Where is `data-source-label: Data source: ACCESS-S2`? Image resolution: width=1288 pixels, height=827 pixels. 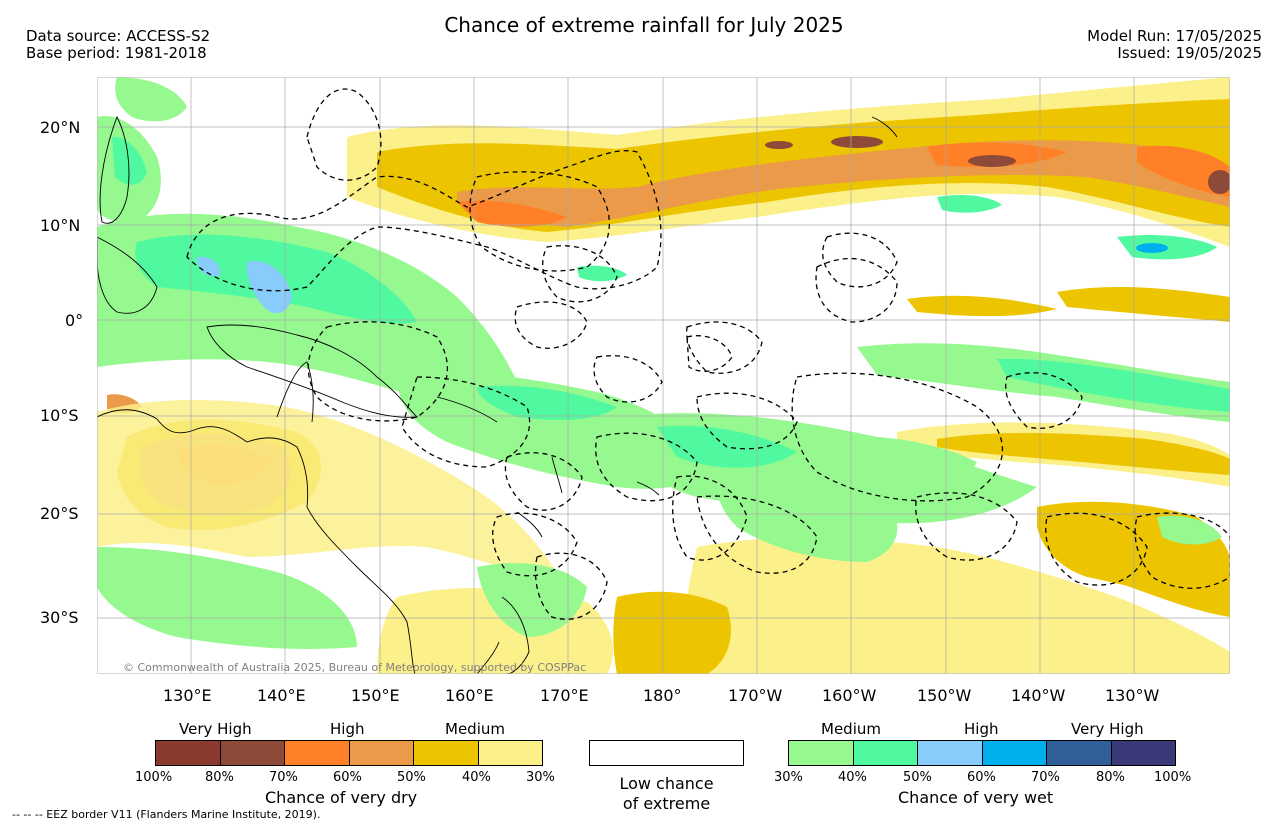
data-source-label: Data source: ACCESS-S2 is located at coordinates (118, 36).